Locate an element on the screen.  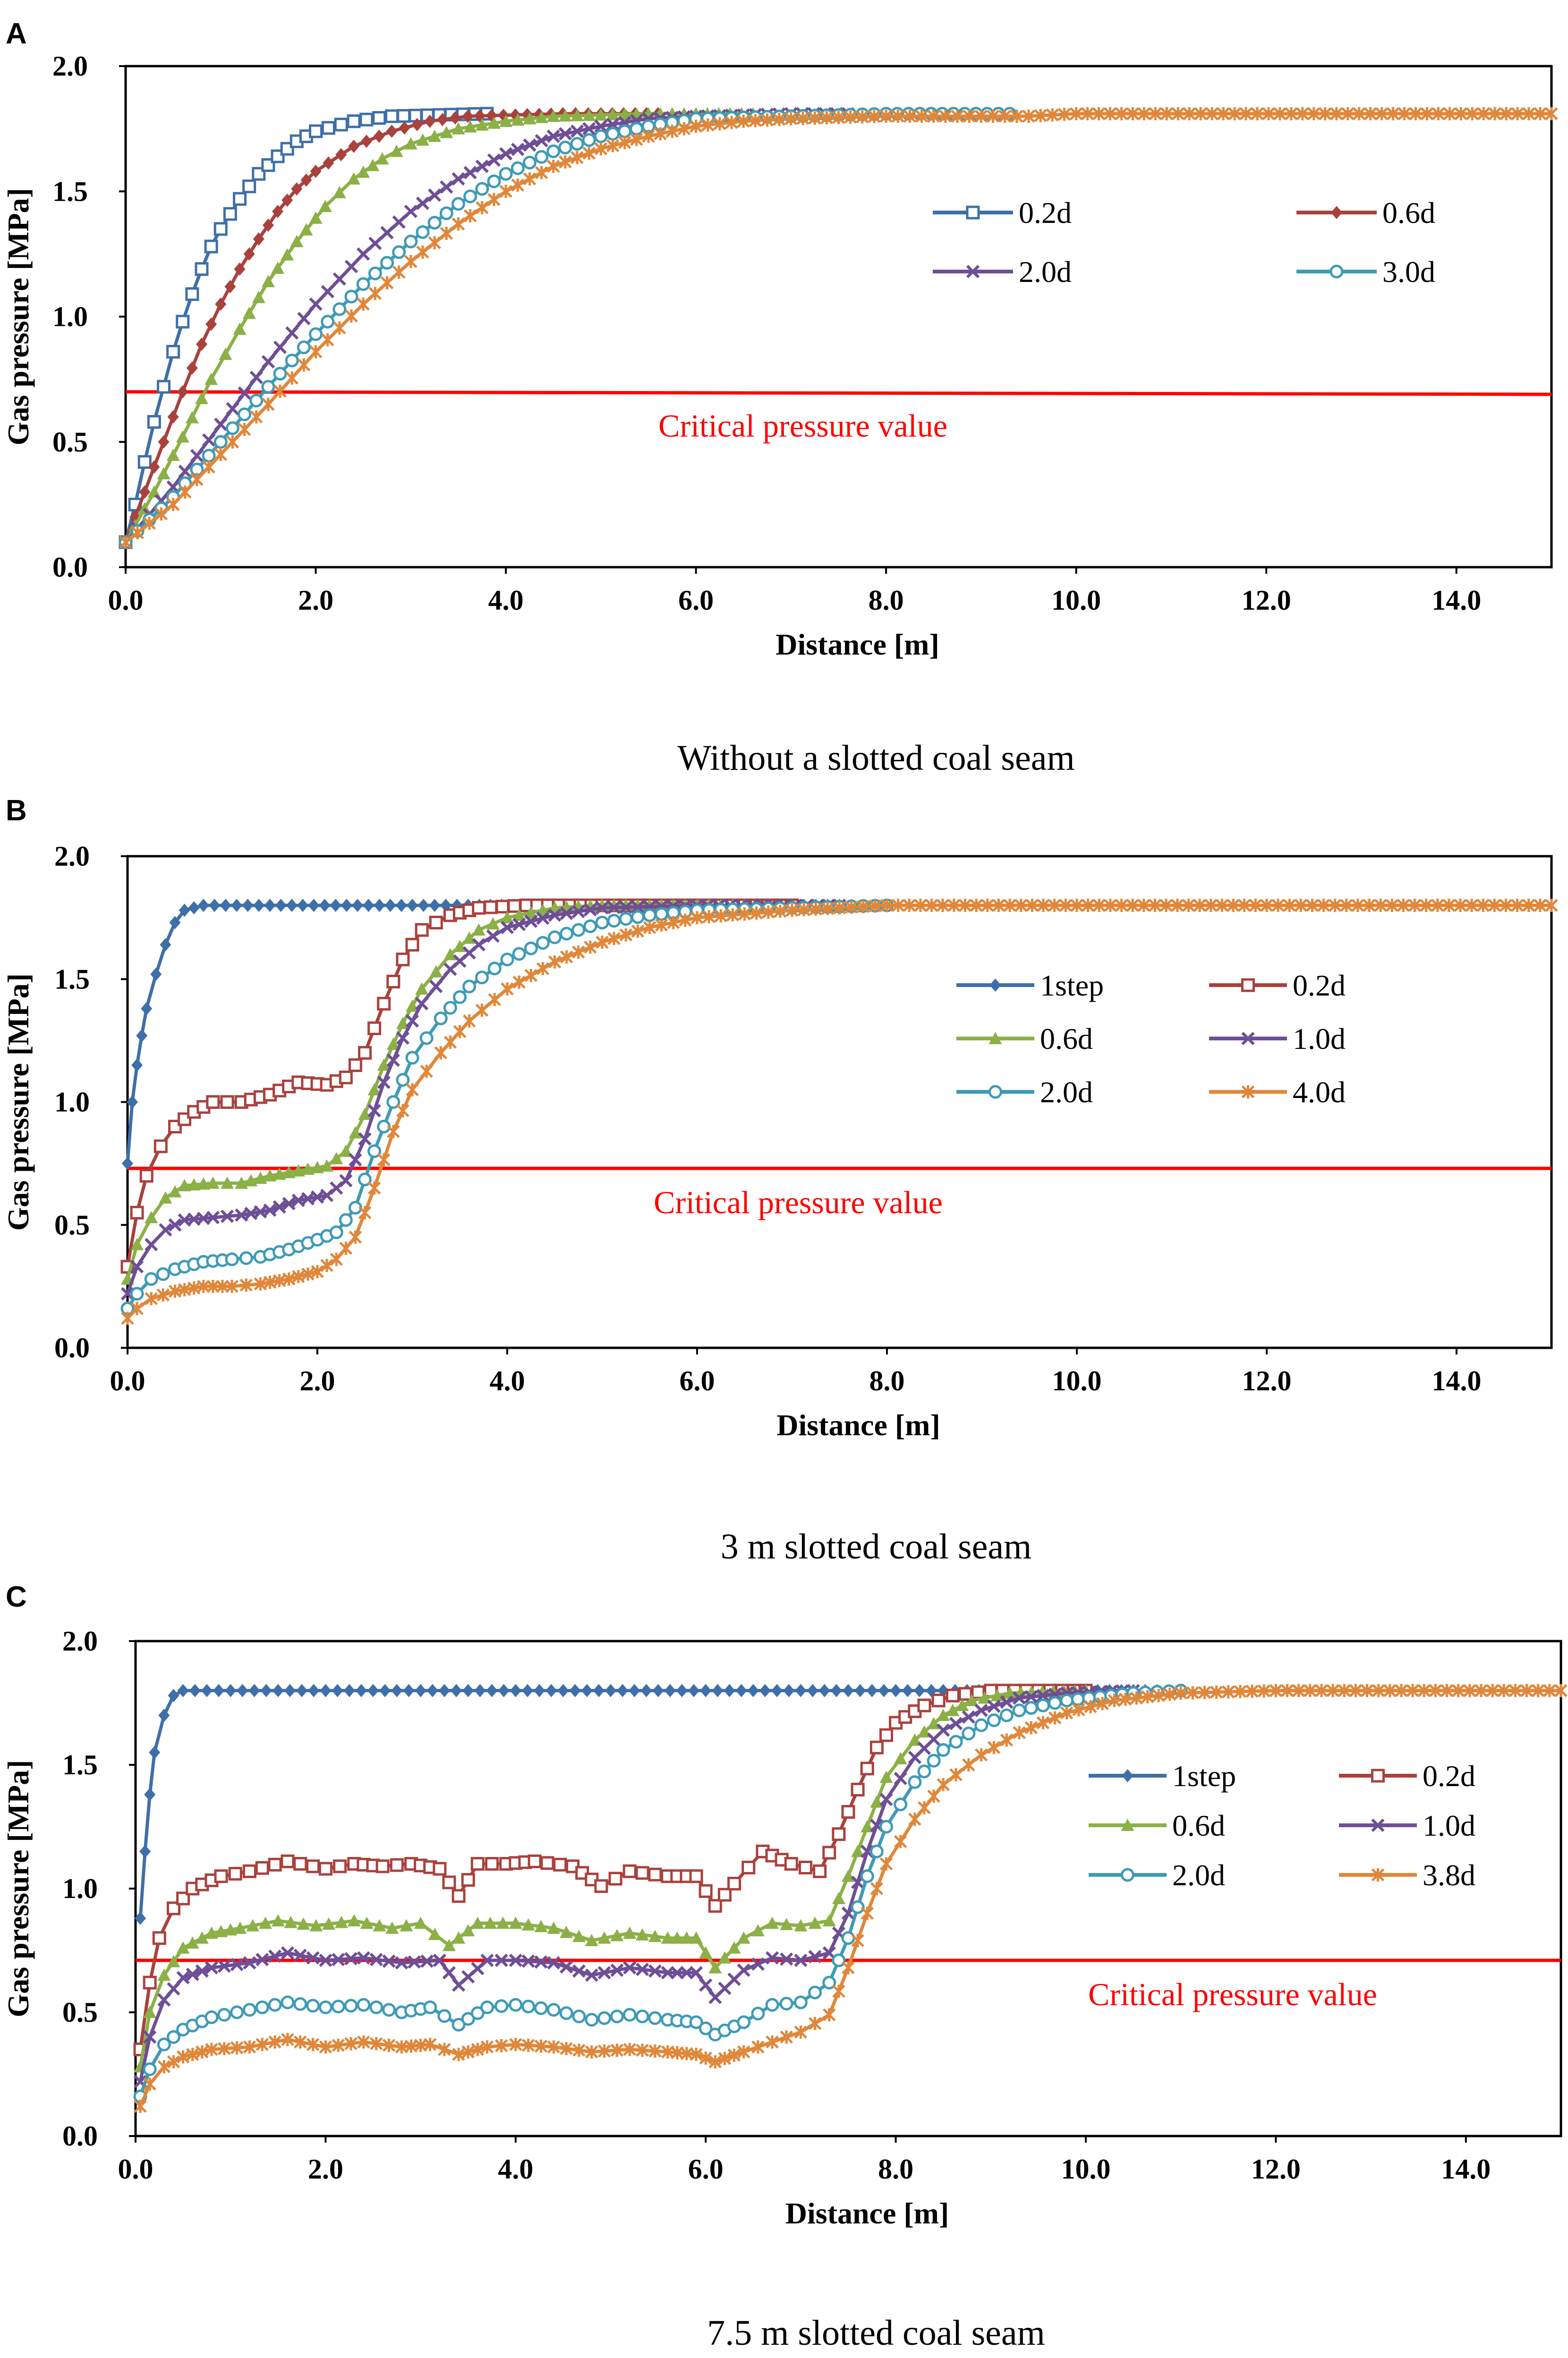
x-tick-label: 10.0 is located at coordinates (1077, 1381).